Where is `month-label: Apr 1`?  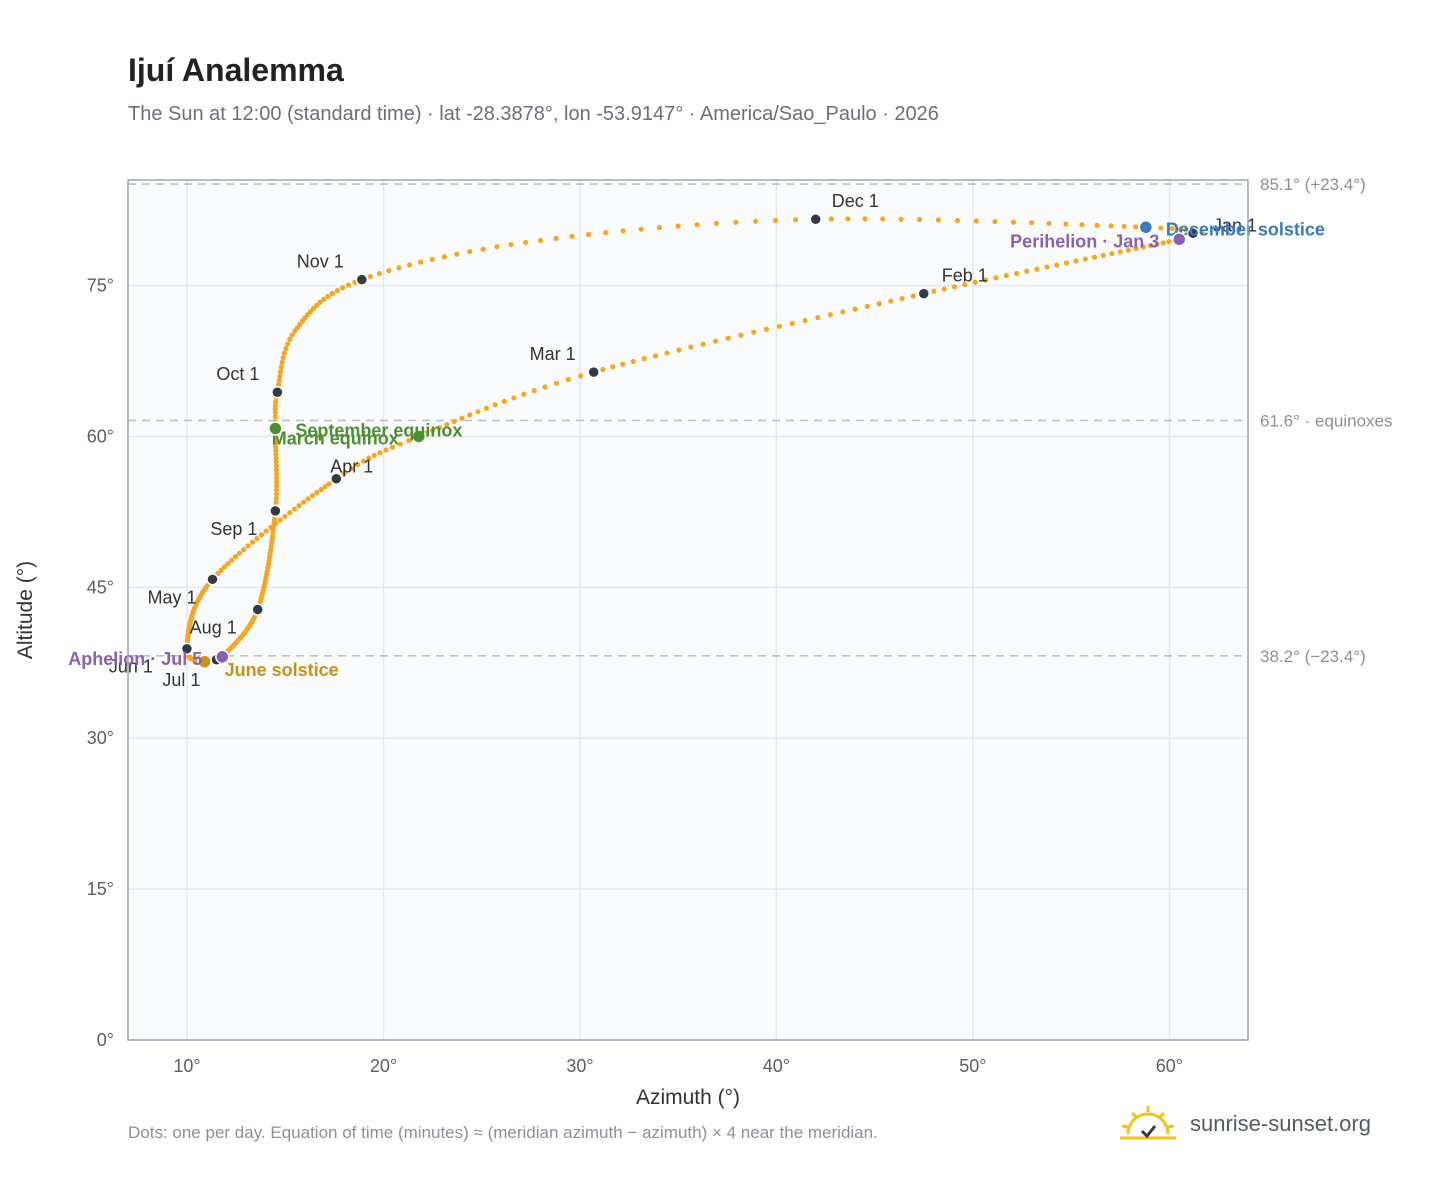
month-label: Apr 1 is located at coordinates (351, 467).